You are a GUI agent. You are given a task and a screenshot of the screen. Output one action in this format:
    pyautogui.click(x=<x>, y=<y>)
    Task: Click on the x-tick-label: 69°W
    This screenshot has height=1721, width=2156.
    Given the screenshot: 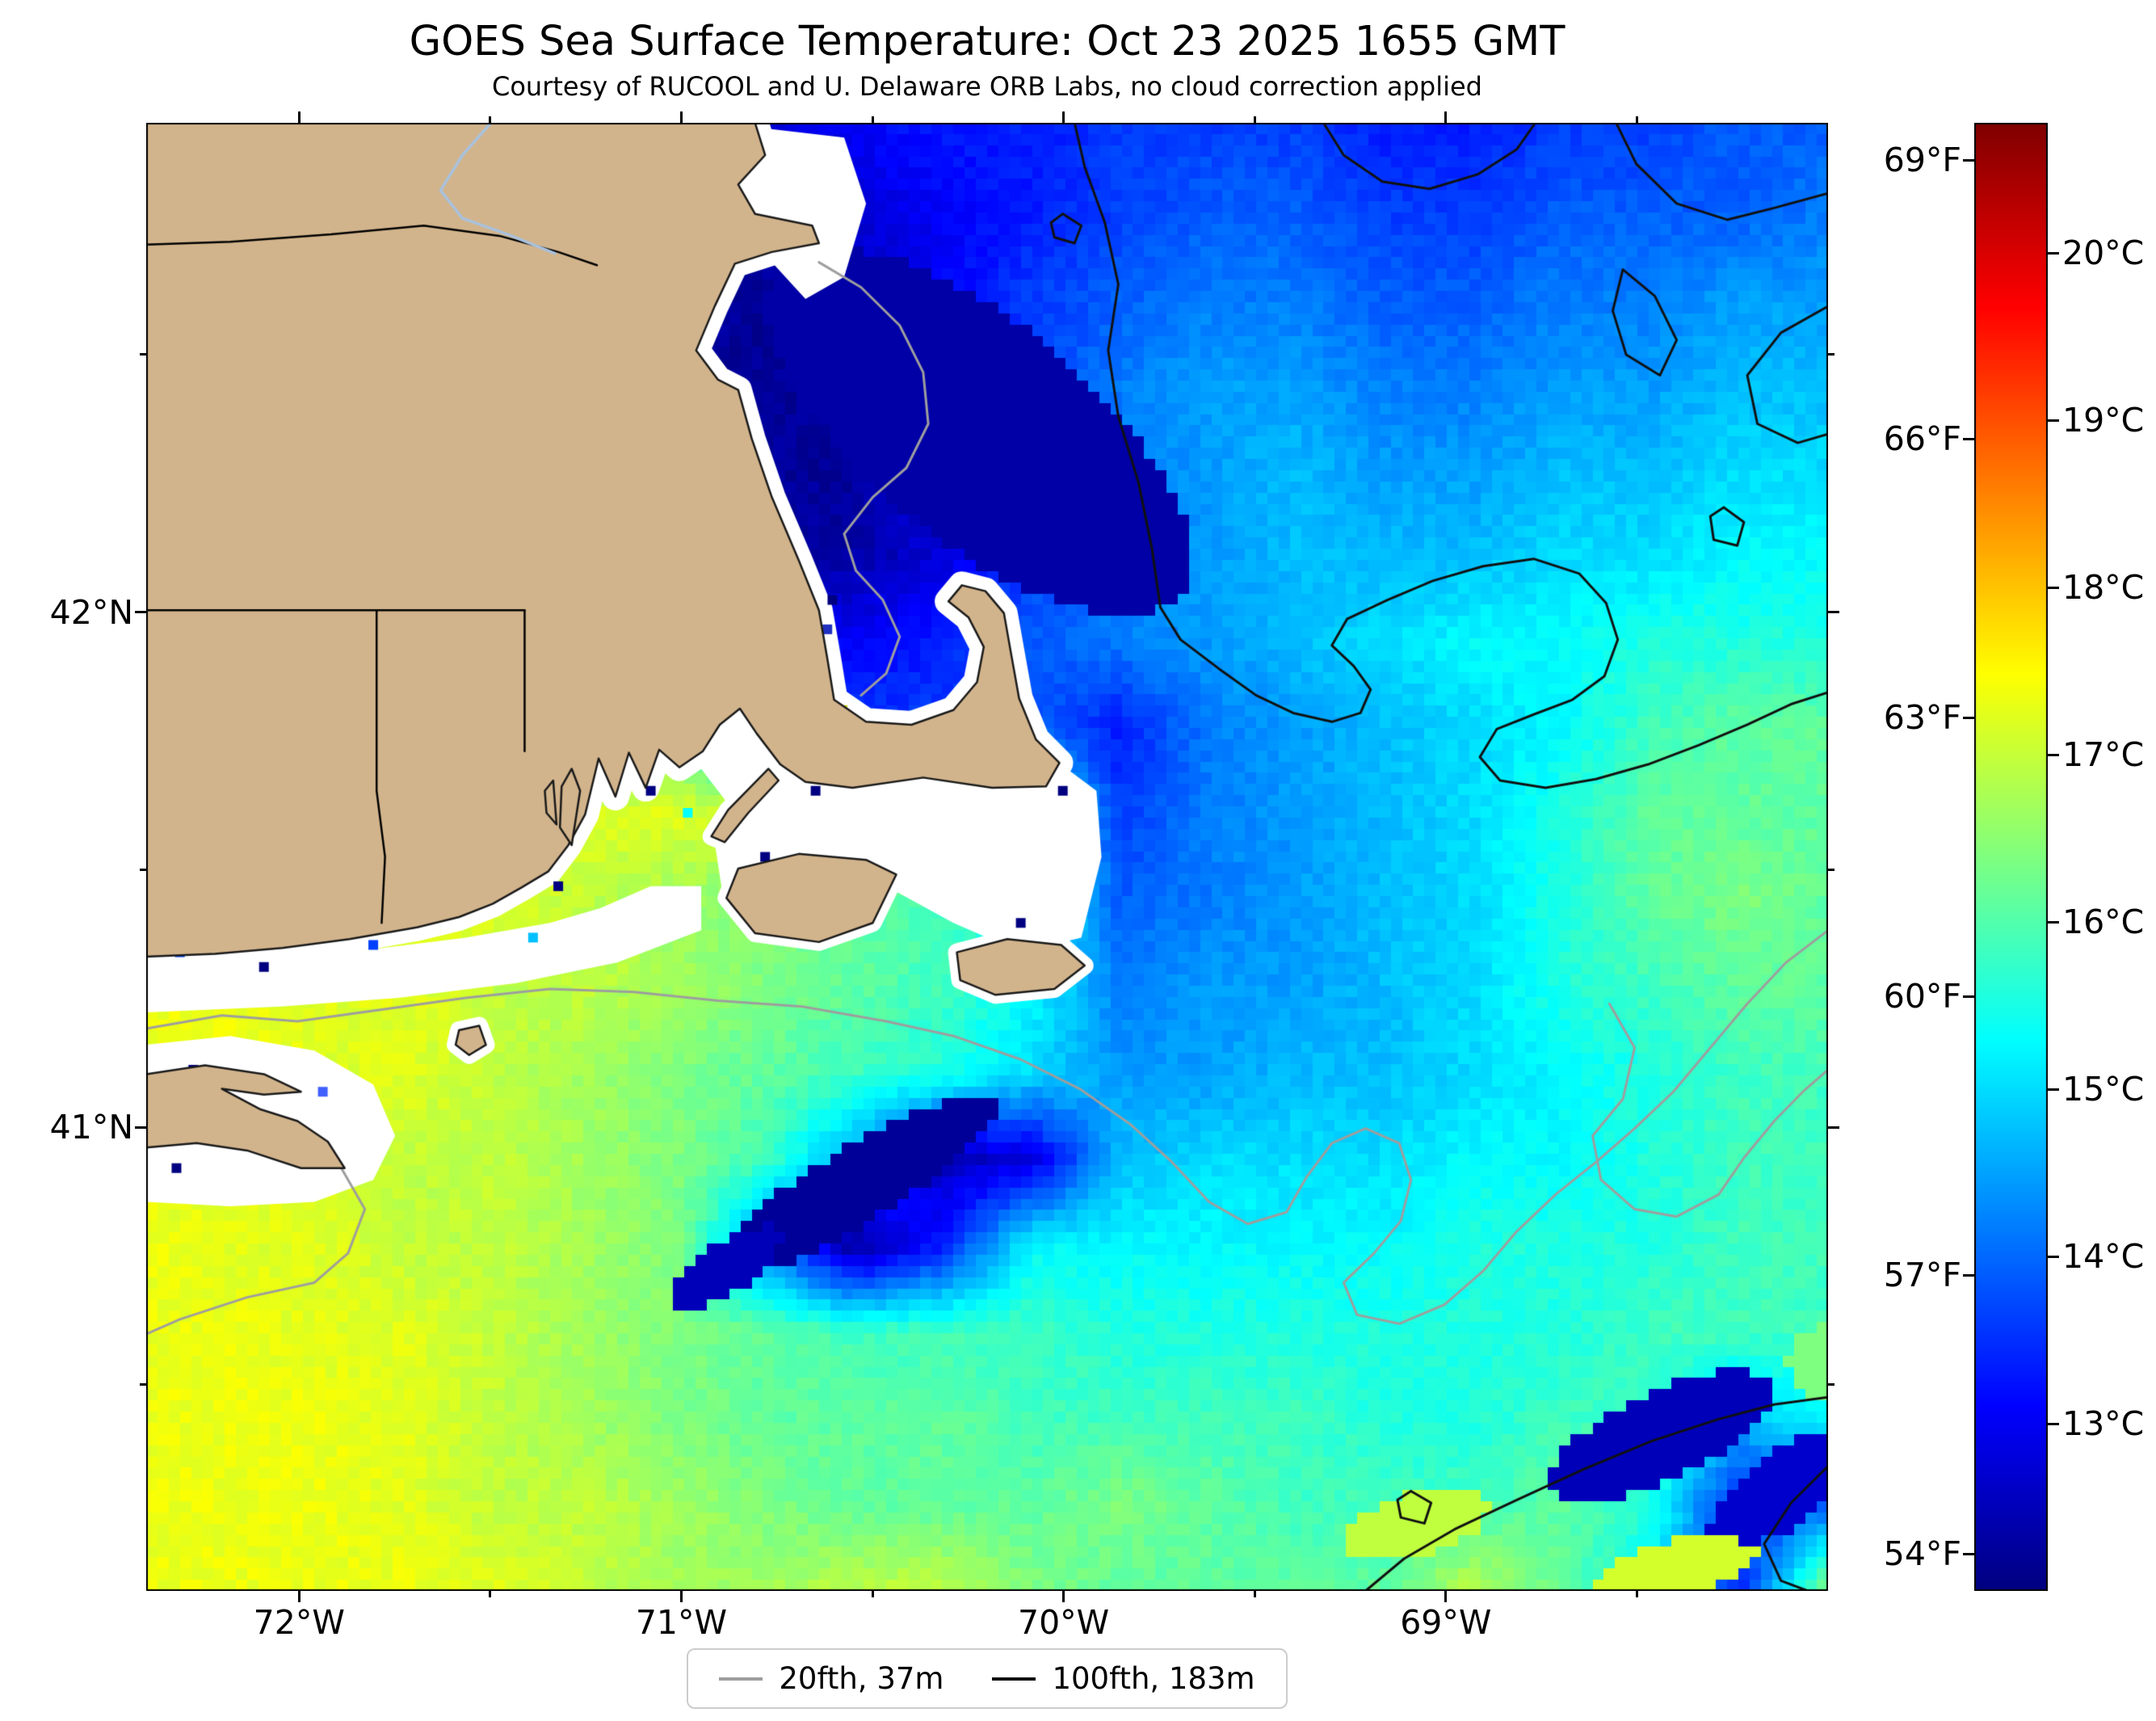 What is the action you would take?
    pyautogui.click(x=1446, y=1622)
    